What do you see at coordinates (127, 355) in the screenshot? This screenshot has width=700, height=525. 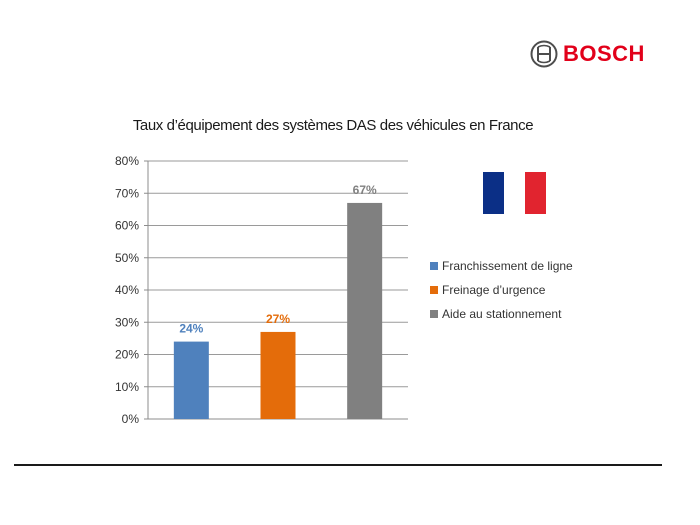 I see `y-tick-label: 20%` at bounding box center [127, 355].